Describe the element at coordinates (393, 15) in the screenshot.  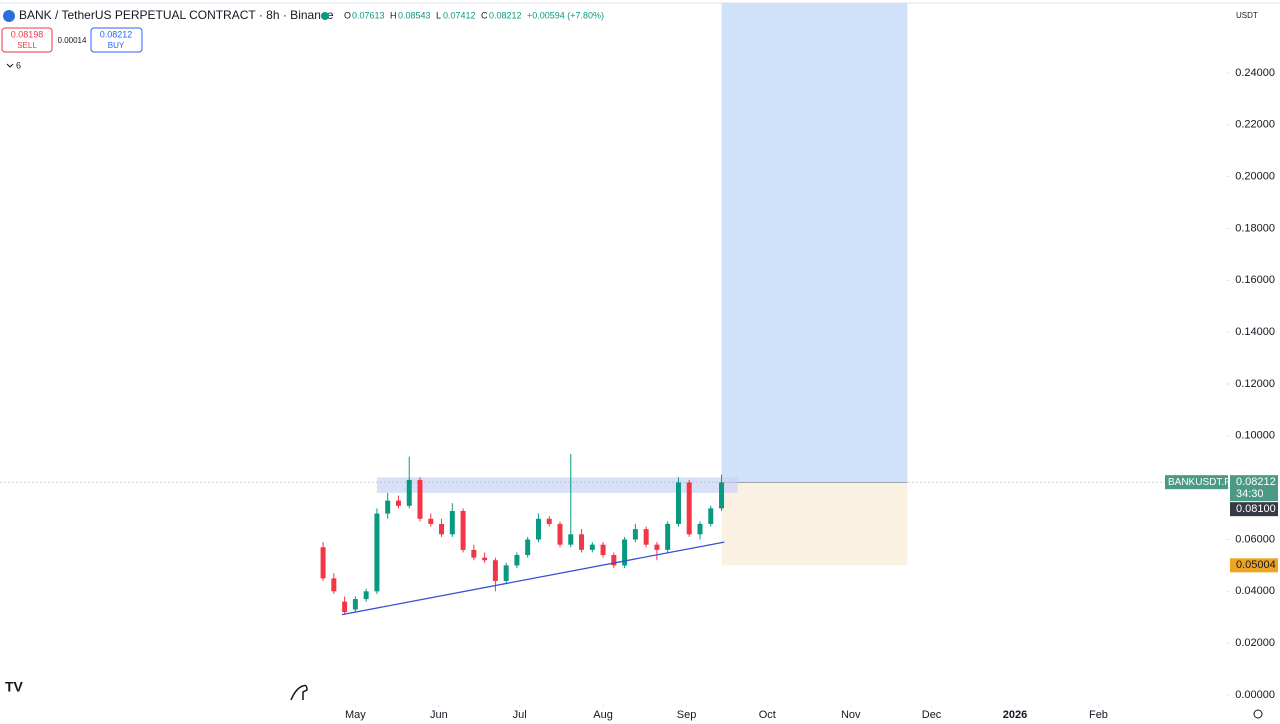
I see `h-label: H` at that location.